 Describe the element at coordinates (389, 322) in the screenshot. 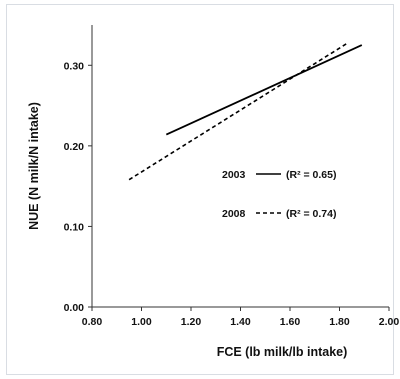

I see `x-tick-label: 2.00` at that location.